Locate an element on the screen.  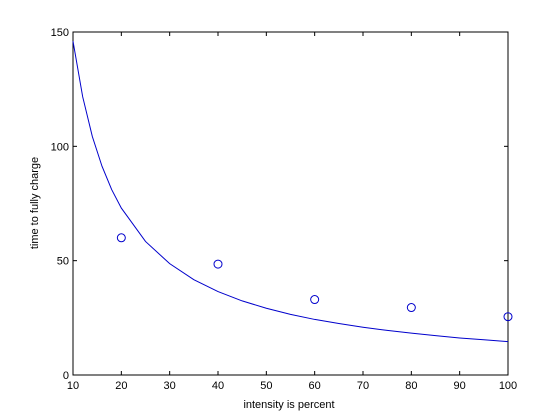
y-tick-label: 150 is located at coordinates (60, 33).